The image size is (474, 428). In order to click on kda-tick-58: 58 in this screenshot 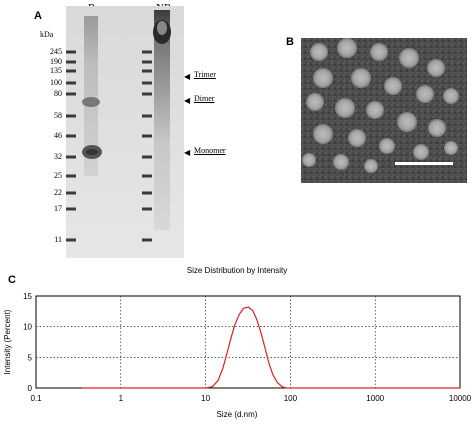, I will do `click(58, 115)`.